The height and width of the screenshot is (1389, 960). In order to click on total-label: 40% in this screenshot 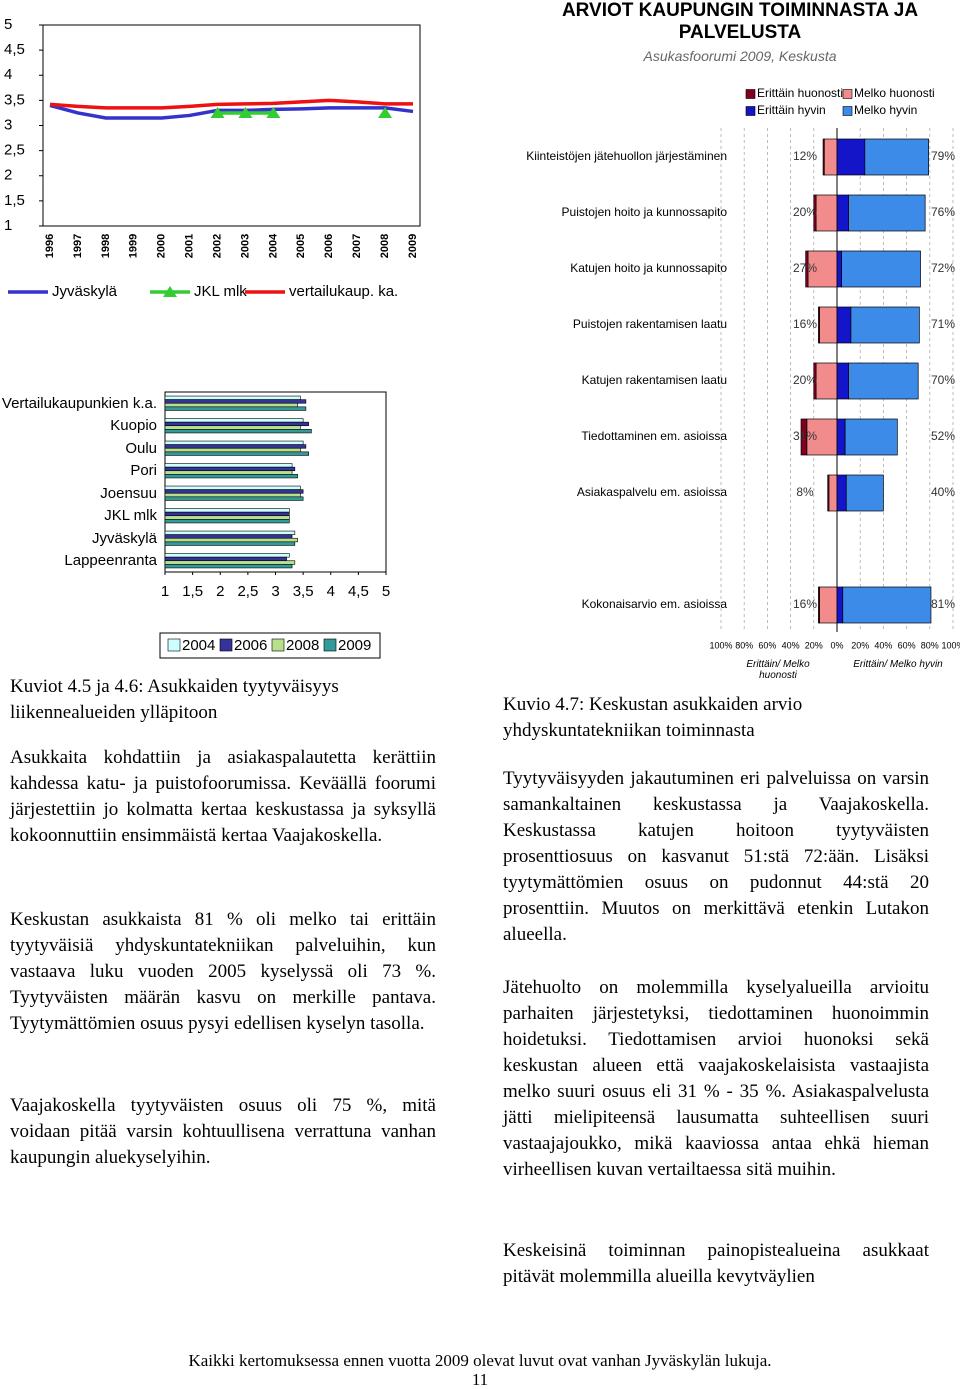, I will do `click(943, 492)`.